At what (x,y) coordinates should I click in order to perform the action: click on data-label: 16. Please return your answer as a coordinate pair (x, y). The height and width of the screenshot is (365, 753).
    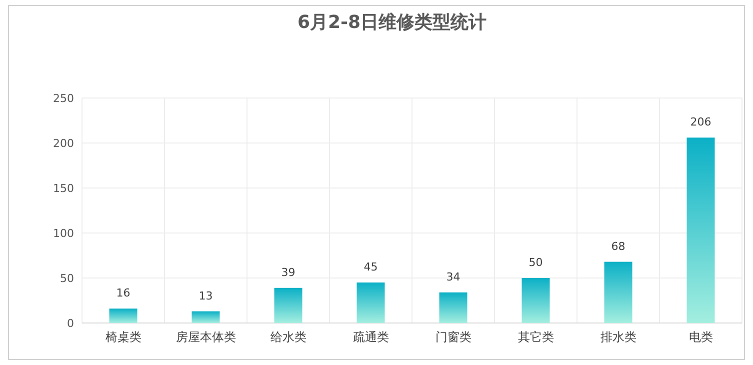
    Looking at the image, I should click on (123, 293).